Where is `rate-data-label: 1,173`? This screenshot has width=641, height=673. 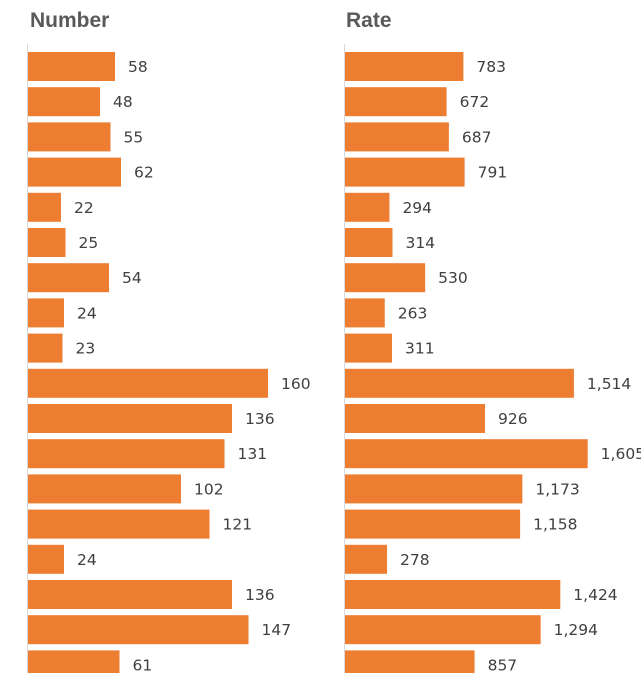 rate-data-label: 1,173 is located at coordinates (557, 489).